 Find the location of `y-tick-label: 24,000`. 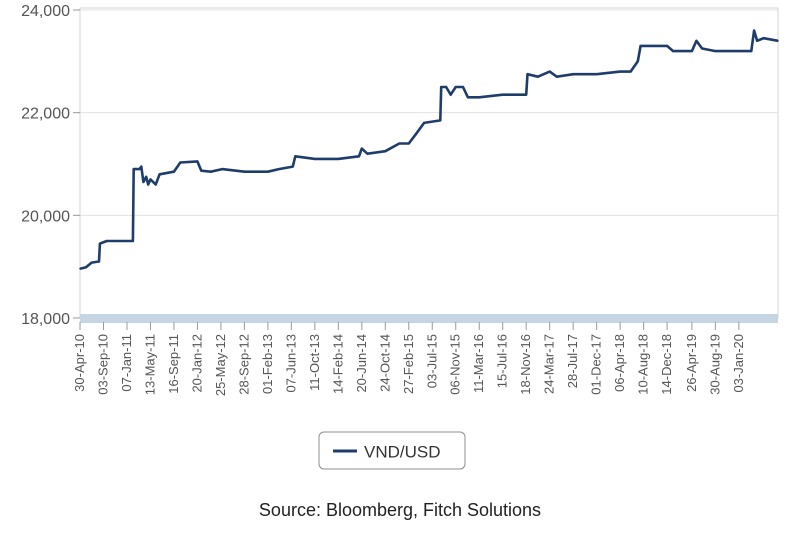

y-tick-label: 24,000 is located at coordinates (45, 11).